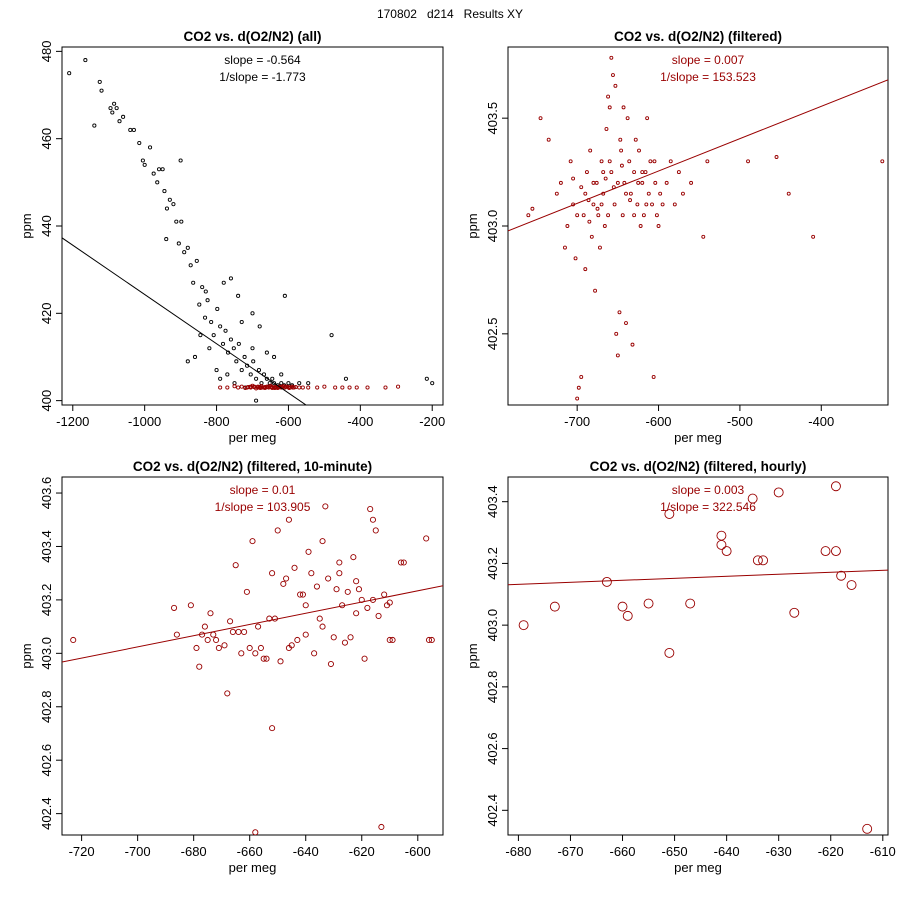 The image size is (900, 900). I want to click on y-tick-label: 403.0, so click(492, 226).